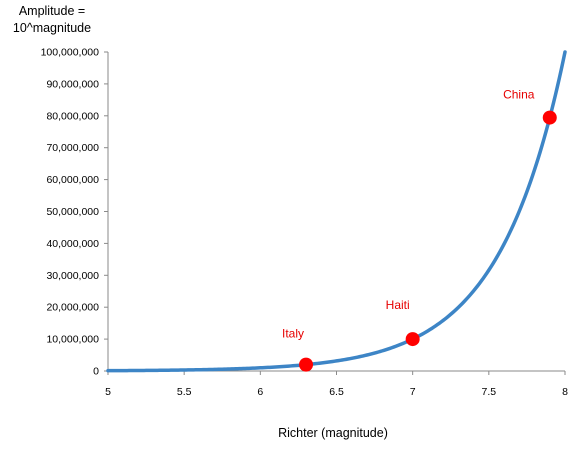  I want to click on y-tick-label: 40,000,000, so click(72, 244).